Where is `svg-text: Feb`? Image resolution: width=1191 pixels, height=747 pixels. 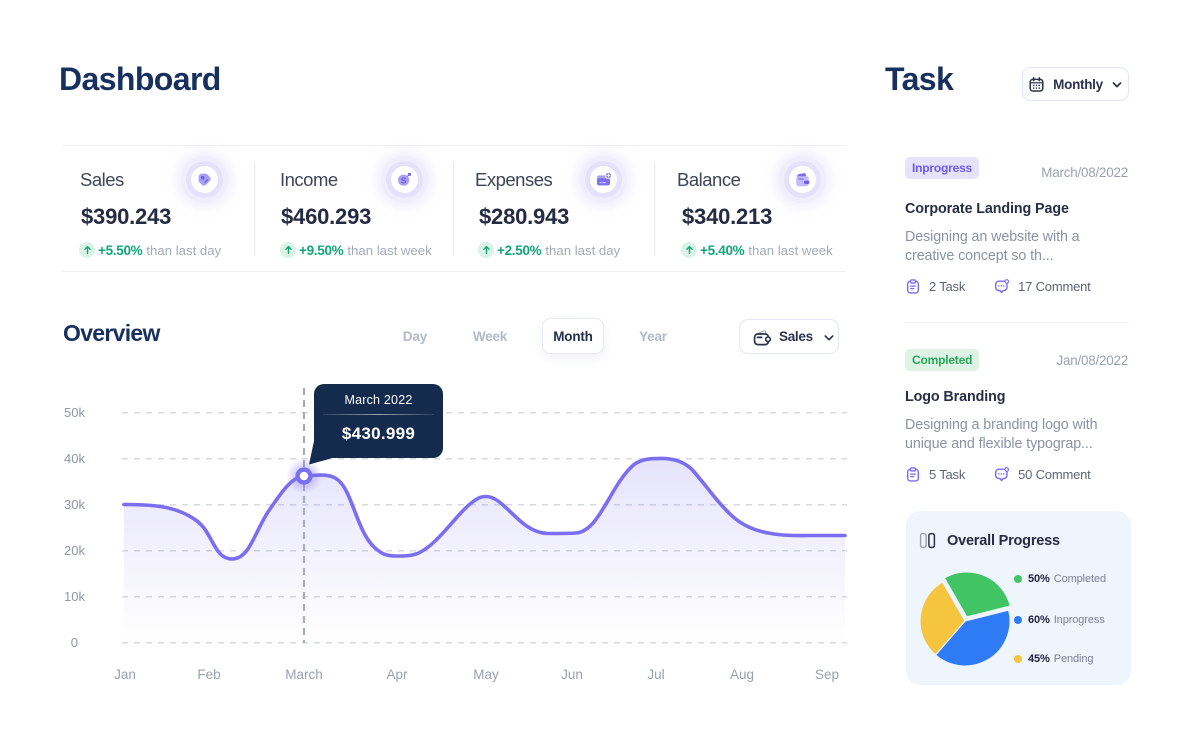 svg-text: Feb is located at coordinates (208, 674).